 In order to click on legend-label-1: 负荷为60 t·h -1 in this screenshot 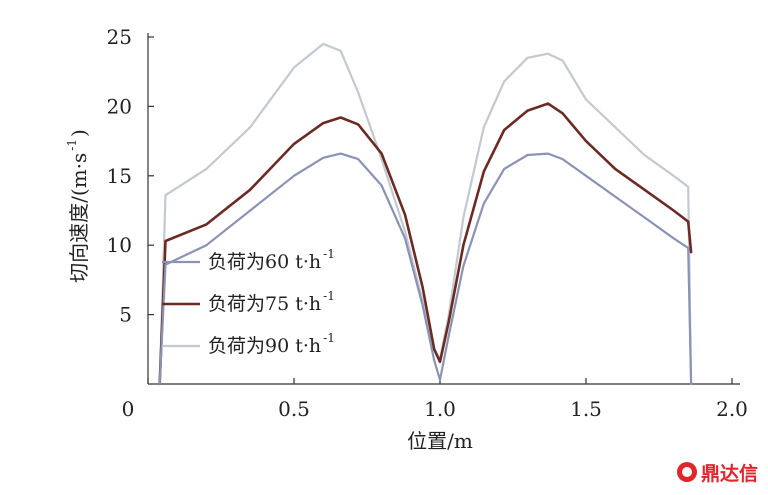, I will do `click(271, 260)`.